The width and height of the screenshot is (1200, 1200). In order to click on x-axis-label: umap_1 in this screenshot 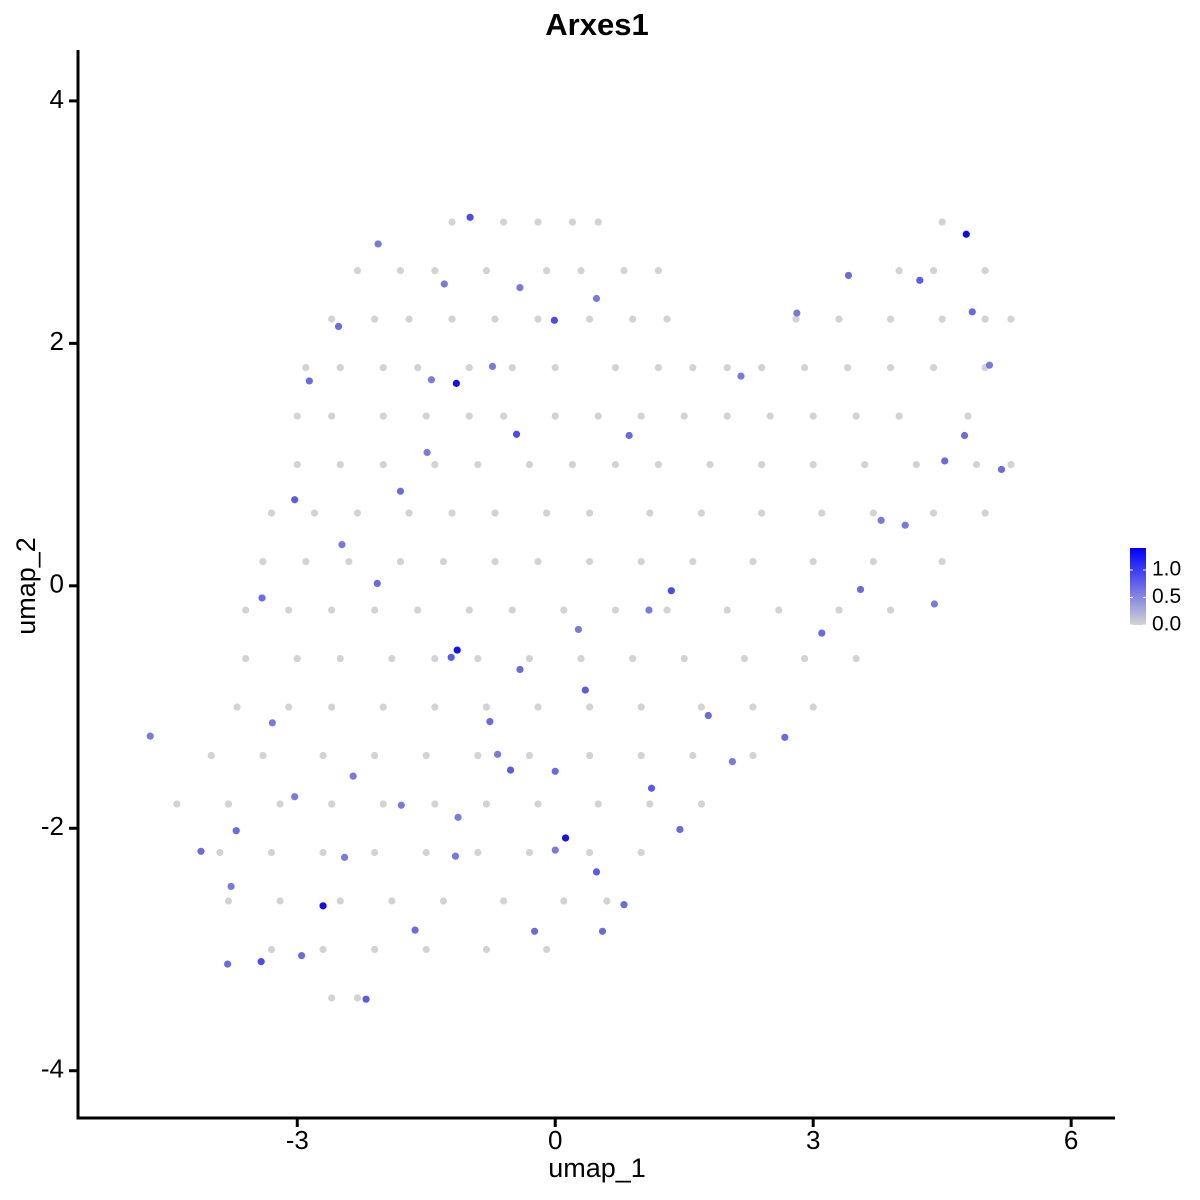, I will do `click(597, 1168)`.